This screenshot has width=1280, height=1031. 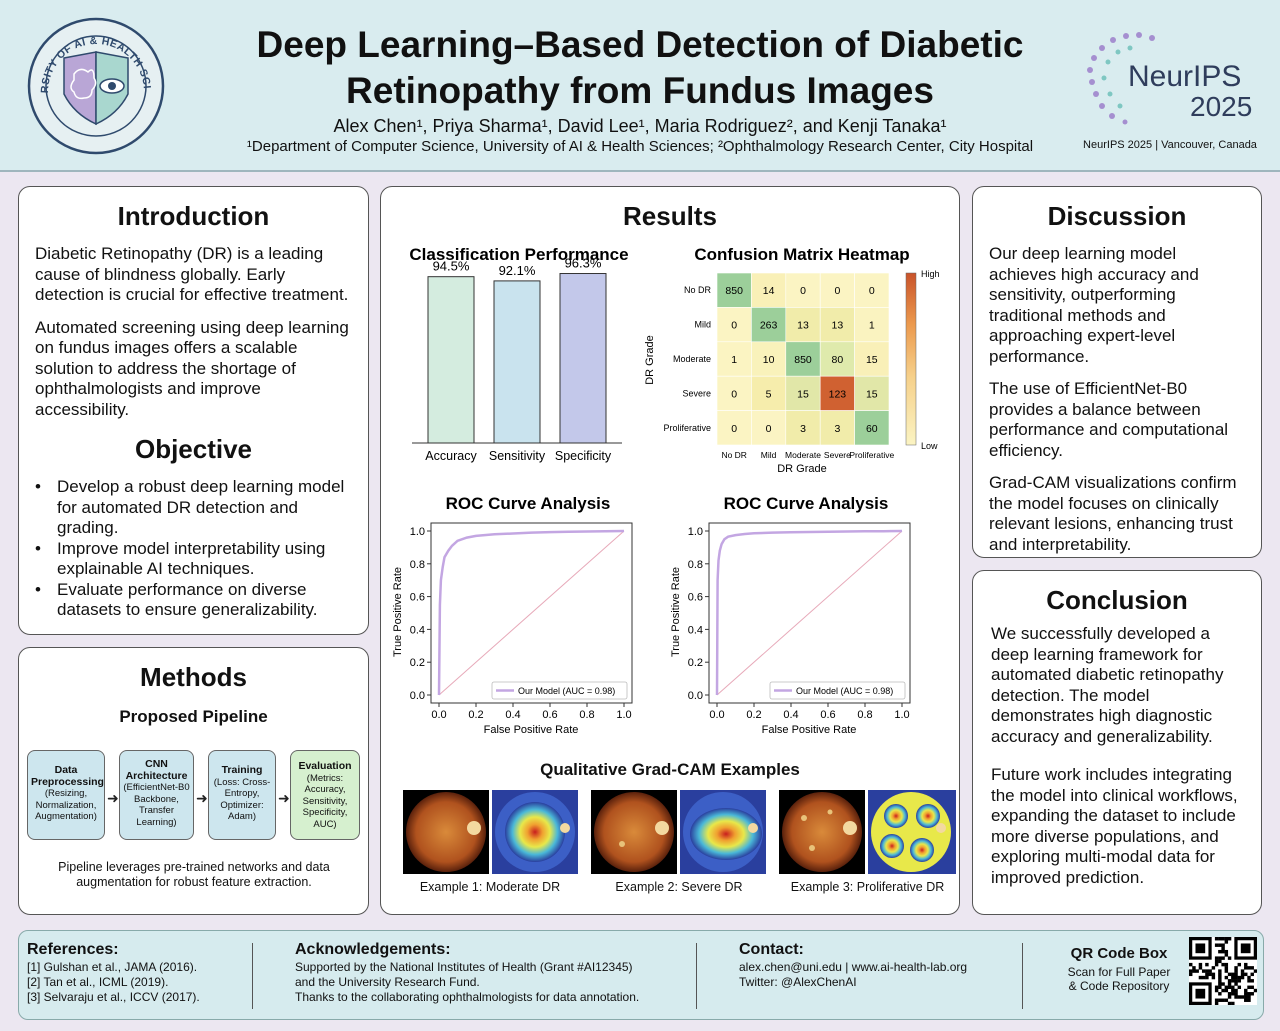 What do you see at coordinates (901, 715) in the screenshot?
I see `roc-x-tick-label: 1.0` at bounding box center [901, 715].